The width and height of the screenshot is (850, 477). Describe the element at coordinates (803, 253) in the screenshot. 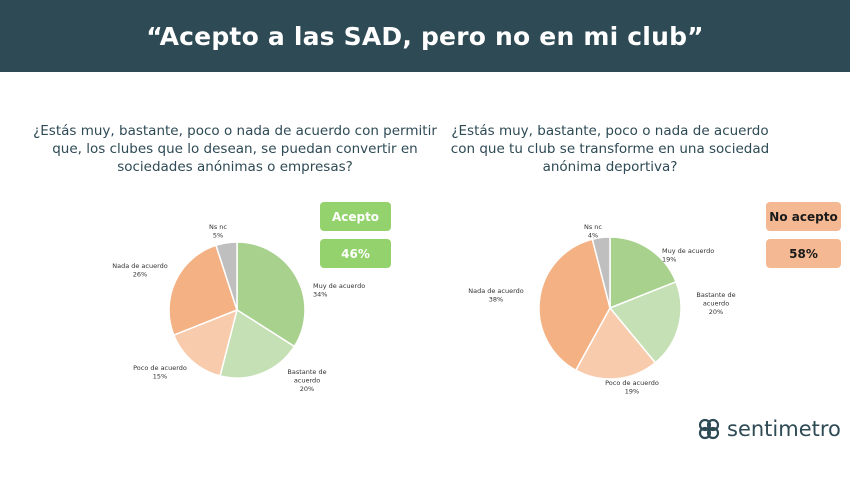

I see `no-acepto-percent-badge: 58%` at that location.